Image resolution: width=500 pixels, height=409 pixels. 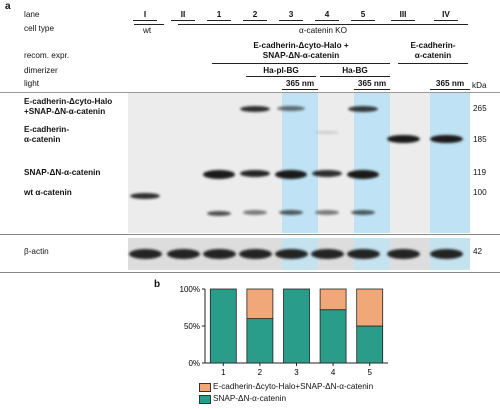 I want to click on kda-label: kDa, so click(x=479, y=85).